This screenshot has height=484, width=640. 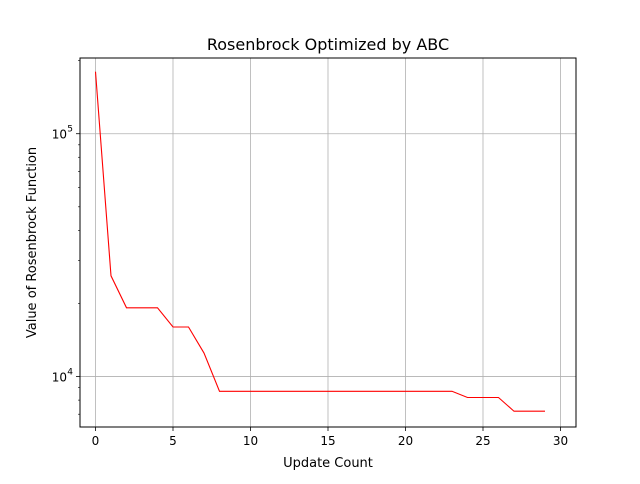 I want to click on x-tick-label: 30, so click(x=560, y=441).